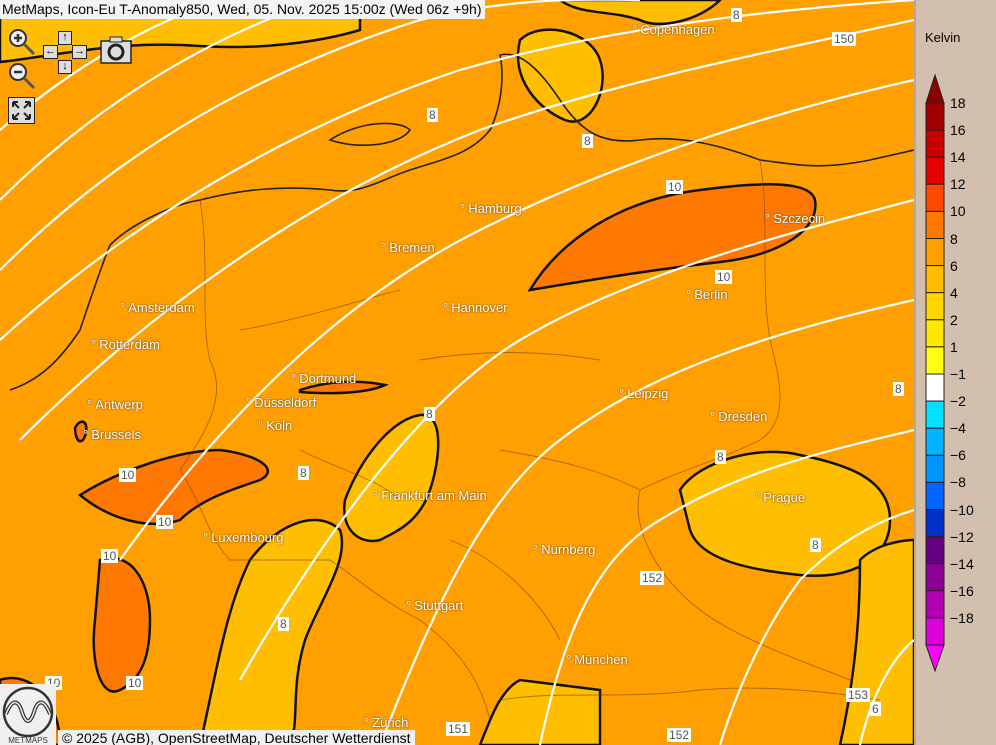 The height and width of the screenshot is (745, 996). What do you see at coordinates (962, 617) in the screenshot?
I see `legend-label: −18` at bounding box center [962, 617].